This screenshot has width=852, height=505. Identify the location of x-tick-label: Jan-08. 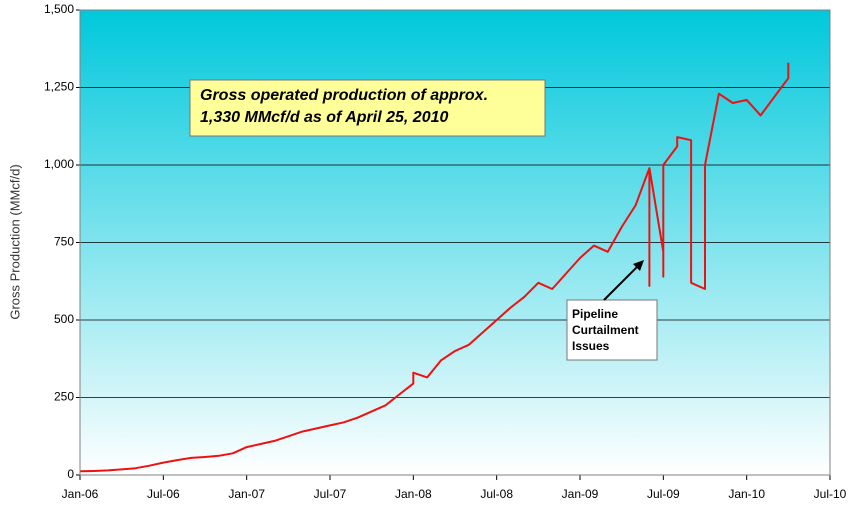
(413, 494).